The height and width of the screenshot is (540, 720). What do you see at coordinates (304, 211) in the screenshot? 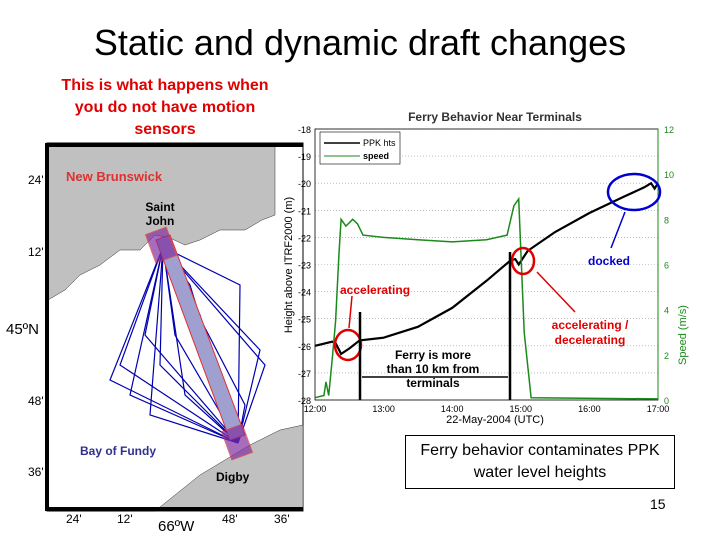
I see `y-tick-label: -21` at bounding box center [304, 211].